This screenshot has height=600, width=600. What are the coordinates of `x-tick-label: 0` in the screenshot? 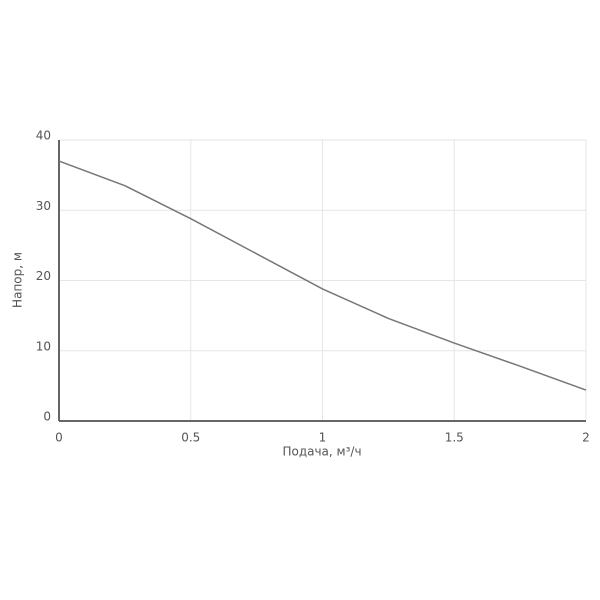 It's located at (59, 438).